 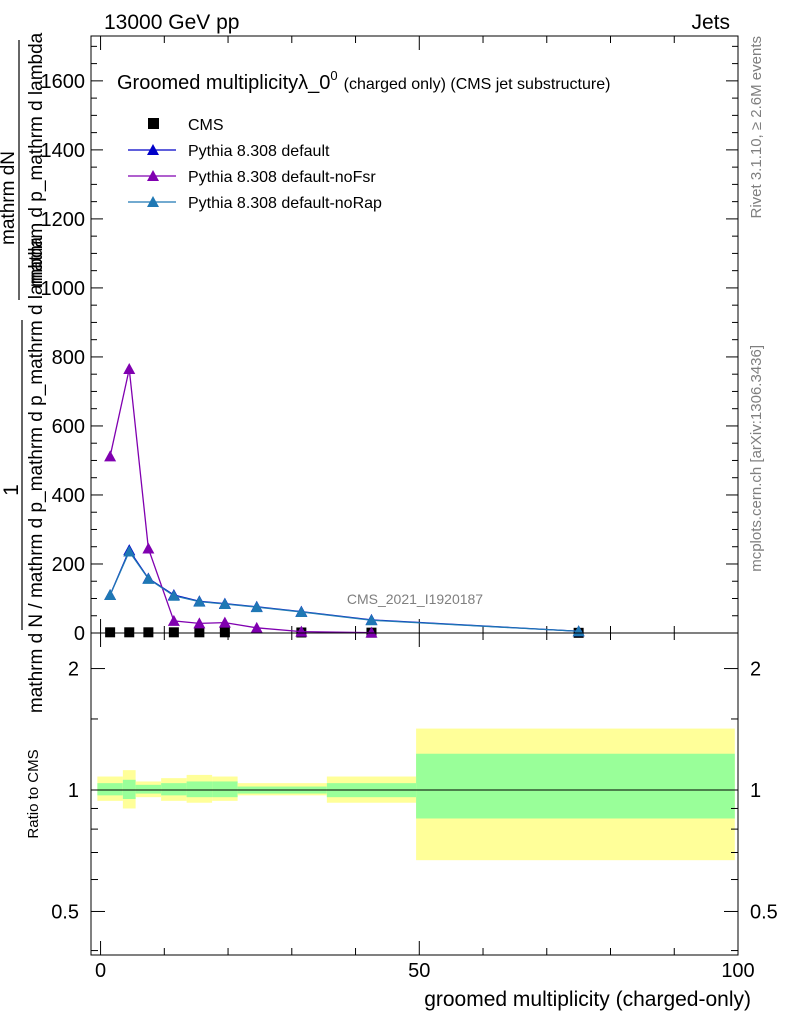 I want to click on main-y-tick-label: 800, so click(x=68, y=358).